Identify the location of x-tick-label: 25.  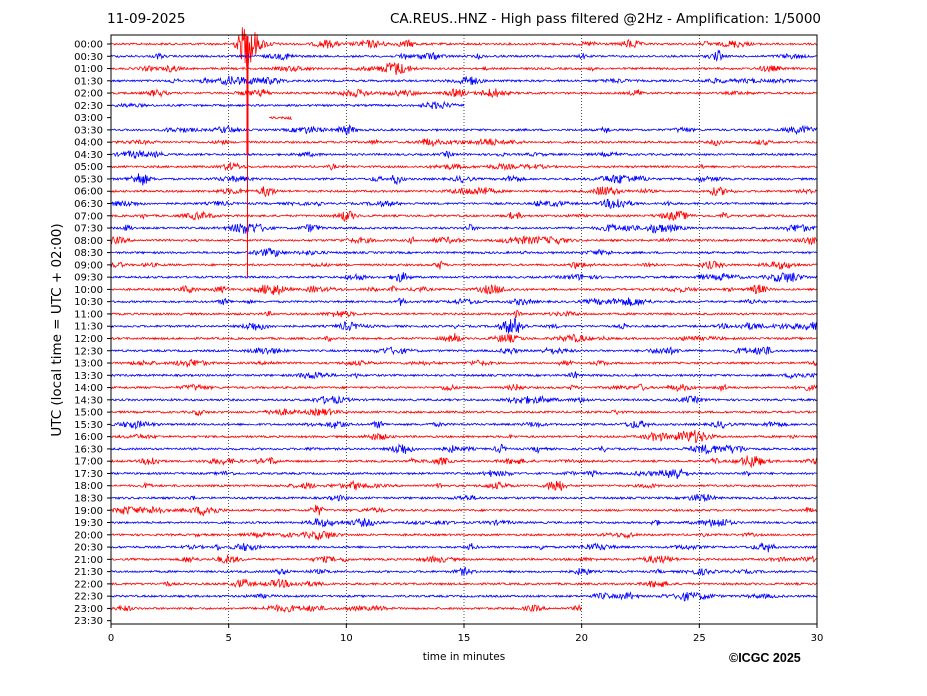
(699, 638).